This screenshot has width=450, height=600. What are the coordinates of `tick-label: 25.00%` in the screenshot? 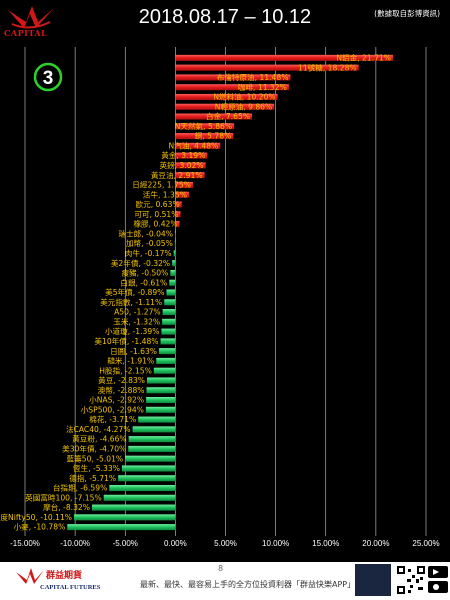 It's located at (425, 543).